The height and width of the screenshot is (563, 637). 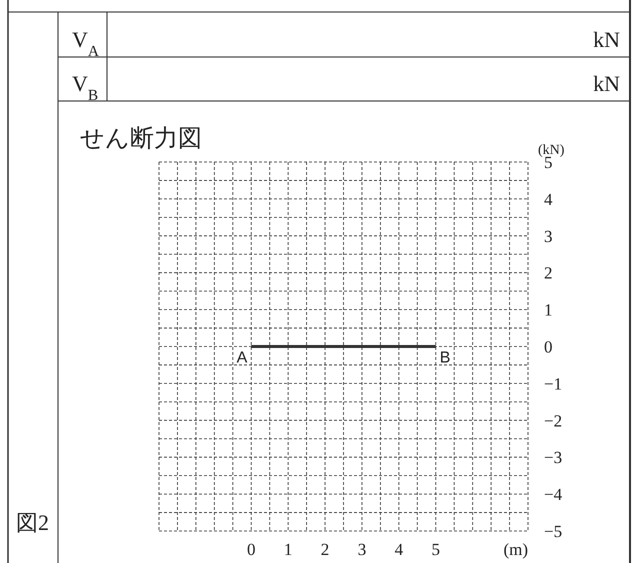 I want to click on x-tick-label: 5, so click(x=436, y=549).